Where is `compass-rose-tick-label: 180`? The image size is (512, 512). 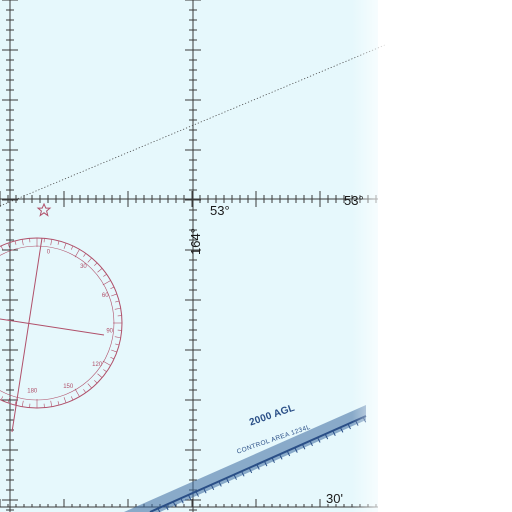 compass-rose-tick-label: 180 is located at coordinates (32, 391).